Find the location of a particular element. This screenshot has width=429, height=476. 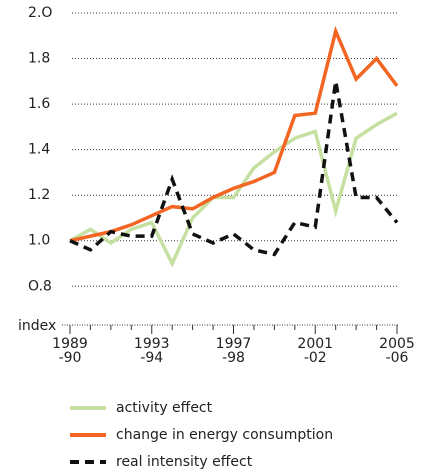

y-axis-label: index is located at coordinates (37, 326).